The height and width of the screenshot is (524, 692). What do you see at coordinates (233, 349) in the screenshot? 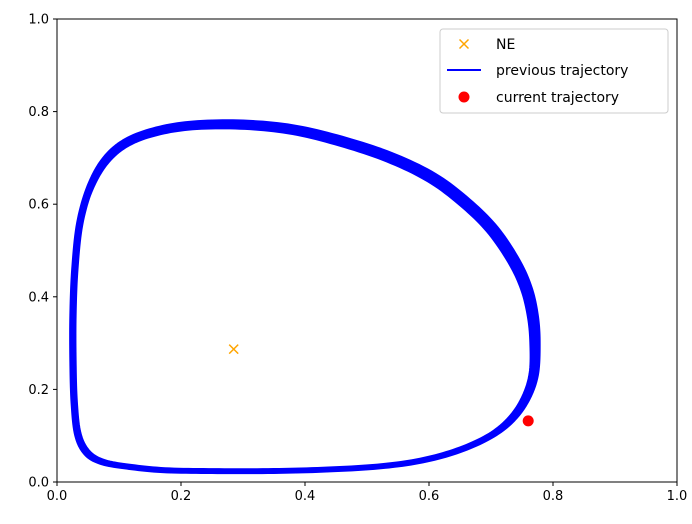
I see `ne-marker` at bounding box center [233, 349].